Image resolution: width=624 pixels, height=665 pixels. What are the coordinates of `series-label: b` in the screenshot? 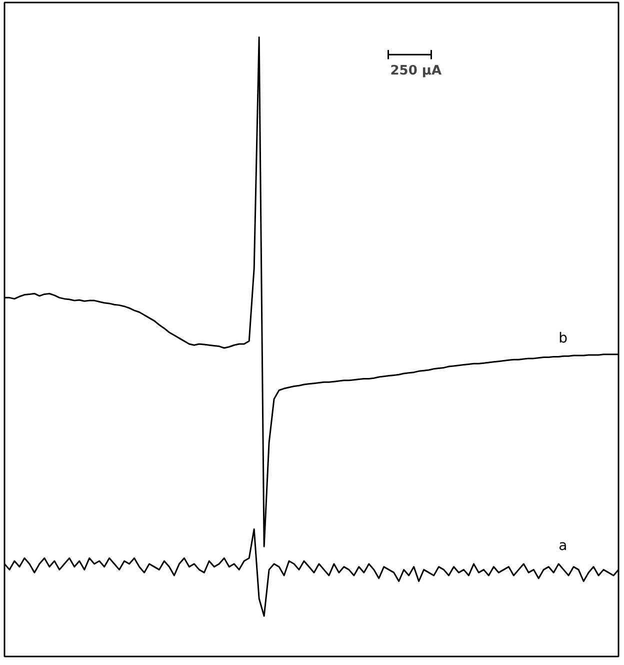 It's located at (563, 338).